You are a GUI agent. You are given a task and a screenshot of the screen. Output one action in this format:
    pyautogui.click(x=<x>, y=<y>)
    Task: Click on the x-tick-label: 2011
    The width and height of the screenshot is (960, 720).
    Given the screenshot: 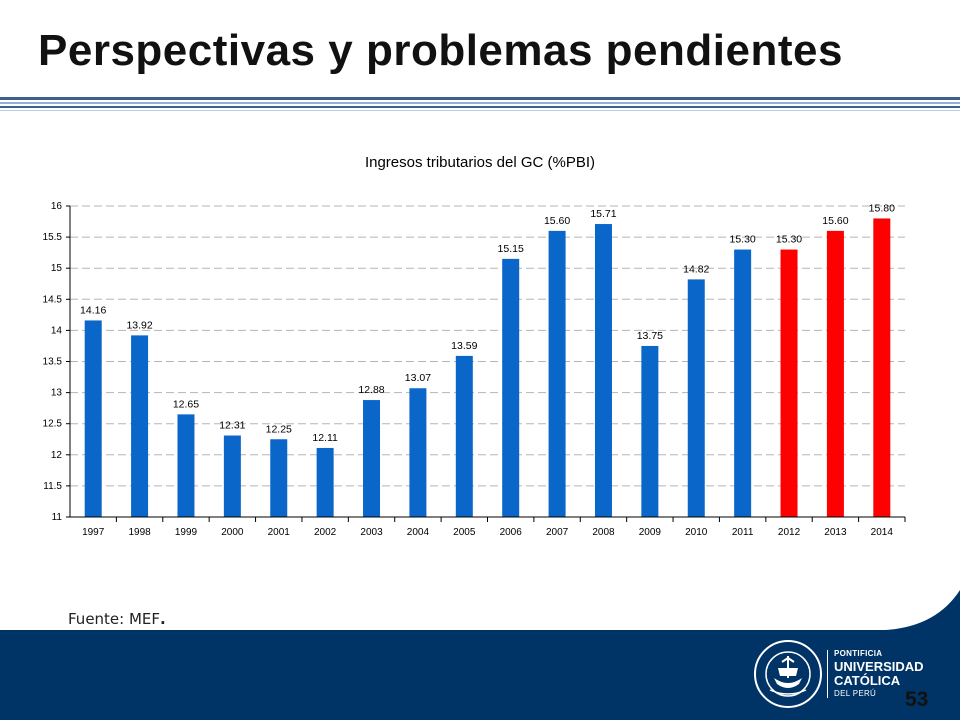 What is the action you would take?
    pyautogui.click(x=743, y=532)
    